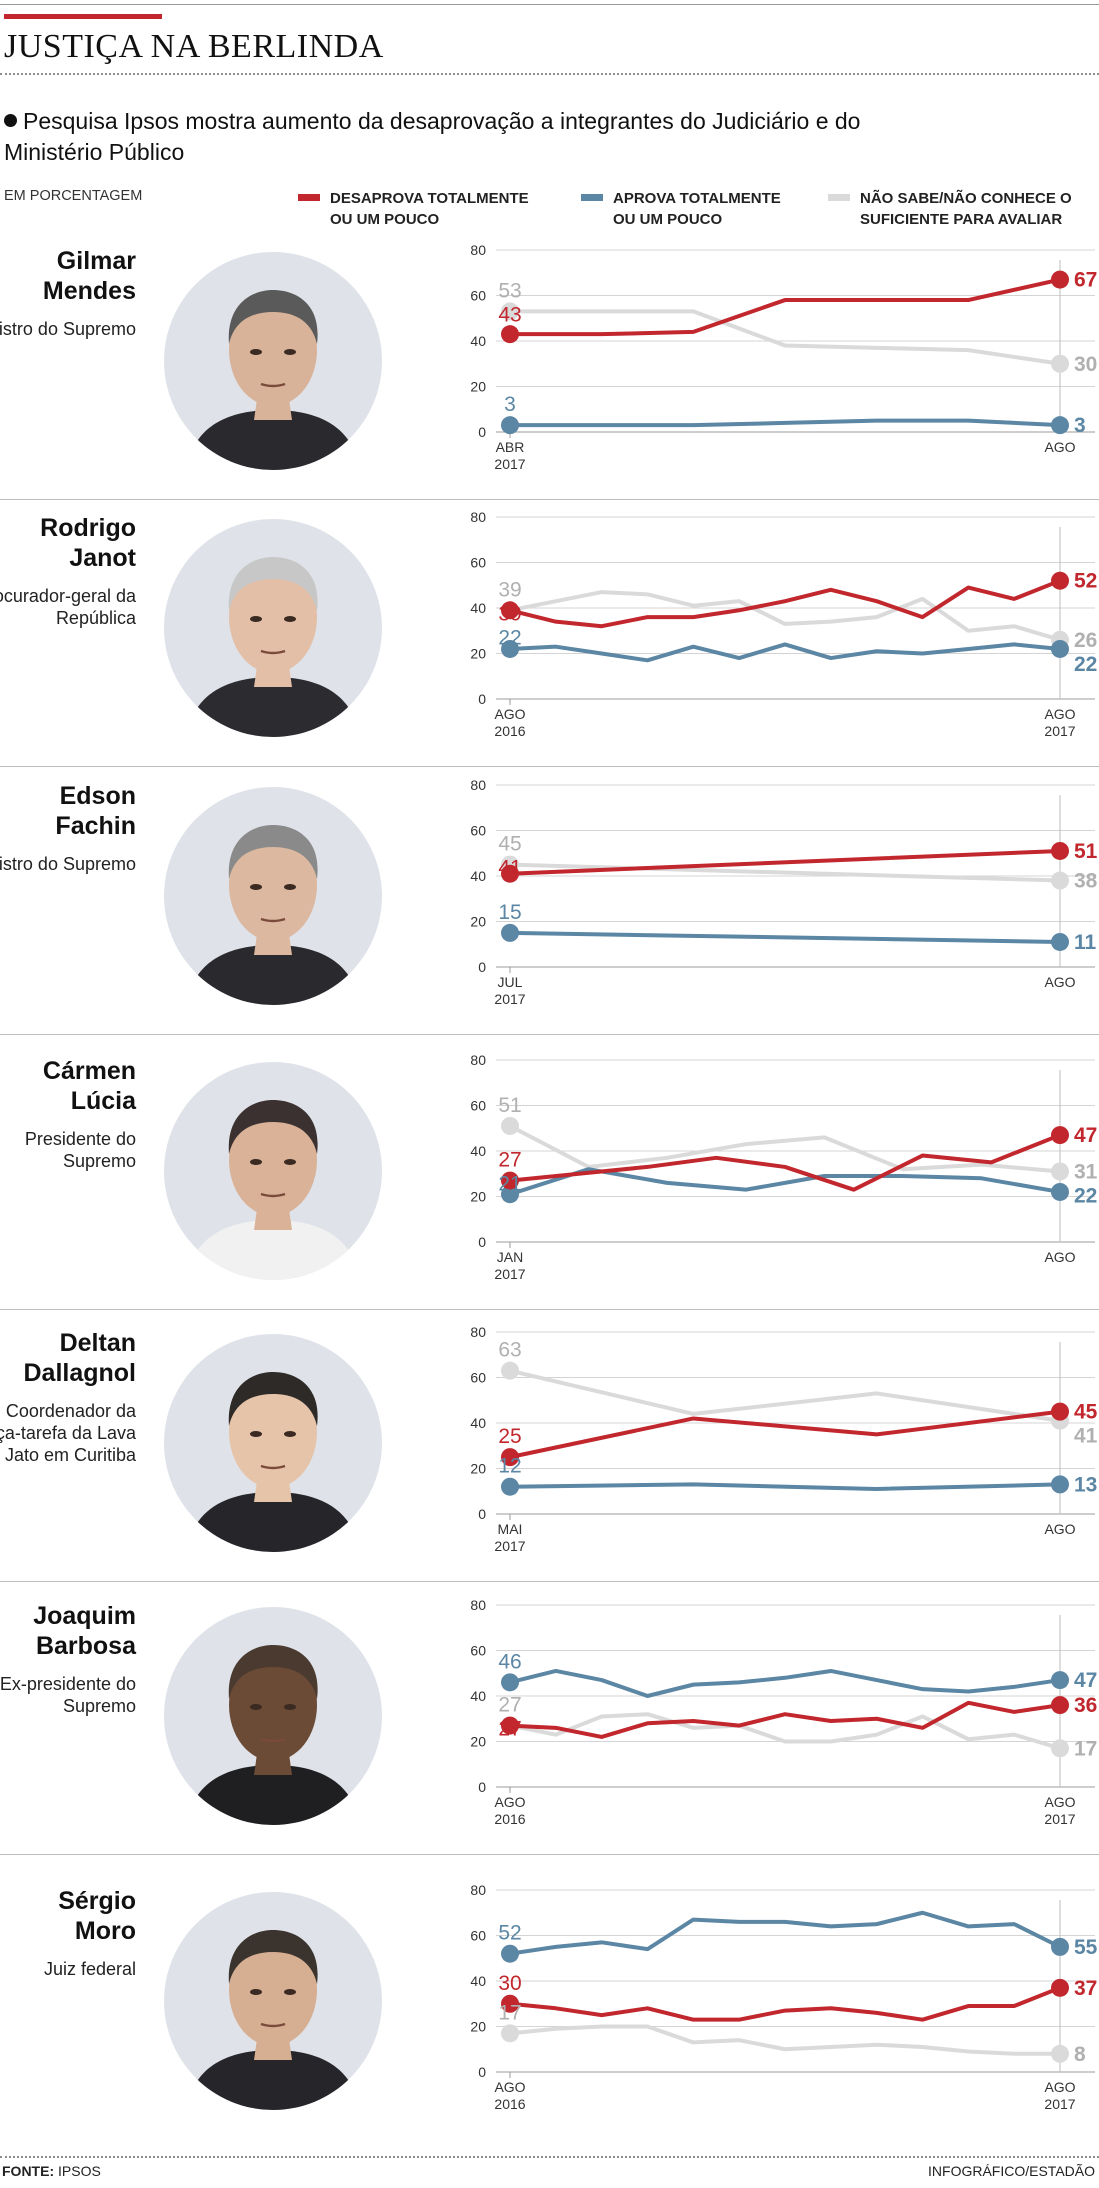 The width and height of the screenshot is (1099, 2188). Describe the element at coordinates (429, 198) in the screenshot. I see `legend-label-disapprove-line1: DESAPROVA TOTALMENTE` at that location.